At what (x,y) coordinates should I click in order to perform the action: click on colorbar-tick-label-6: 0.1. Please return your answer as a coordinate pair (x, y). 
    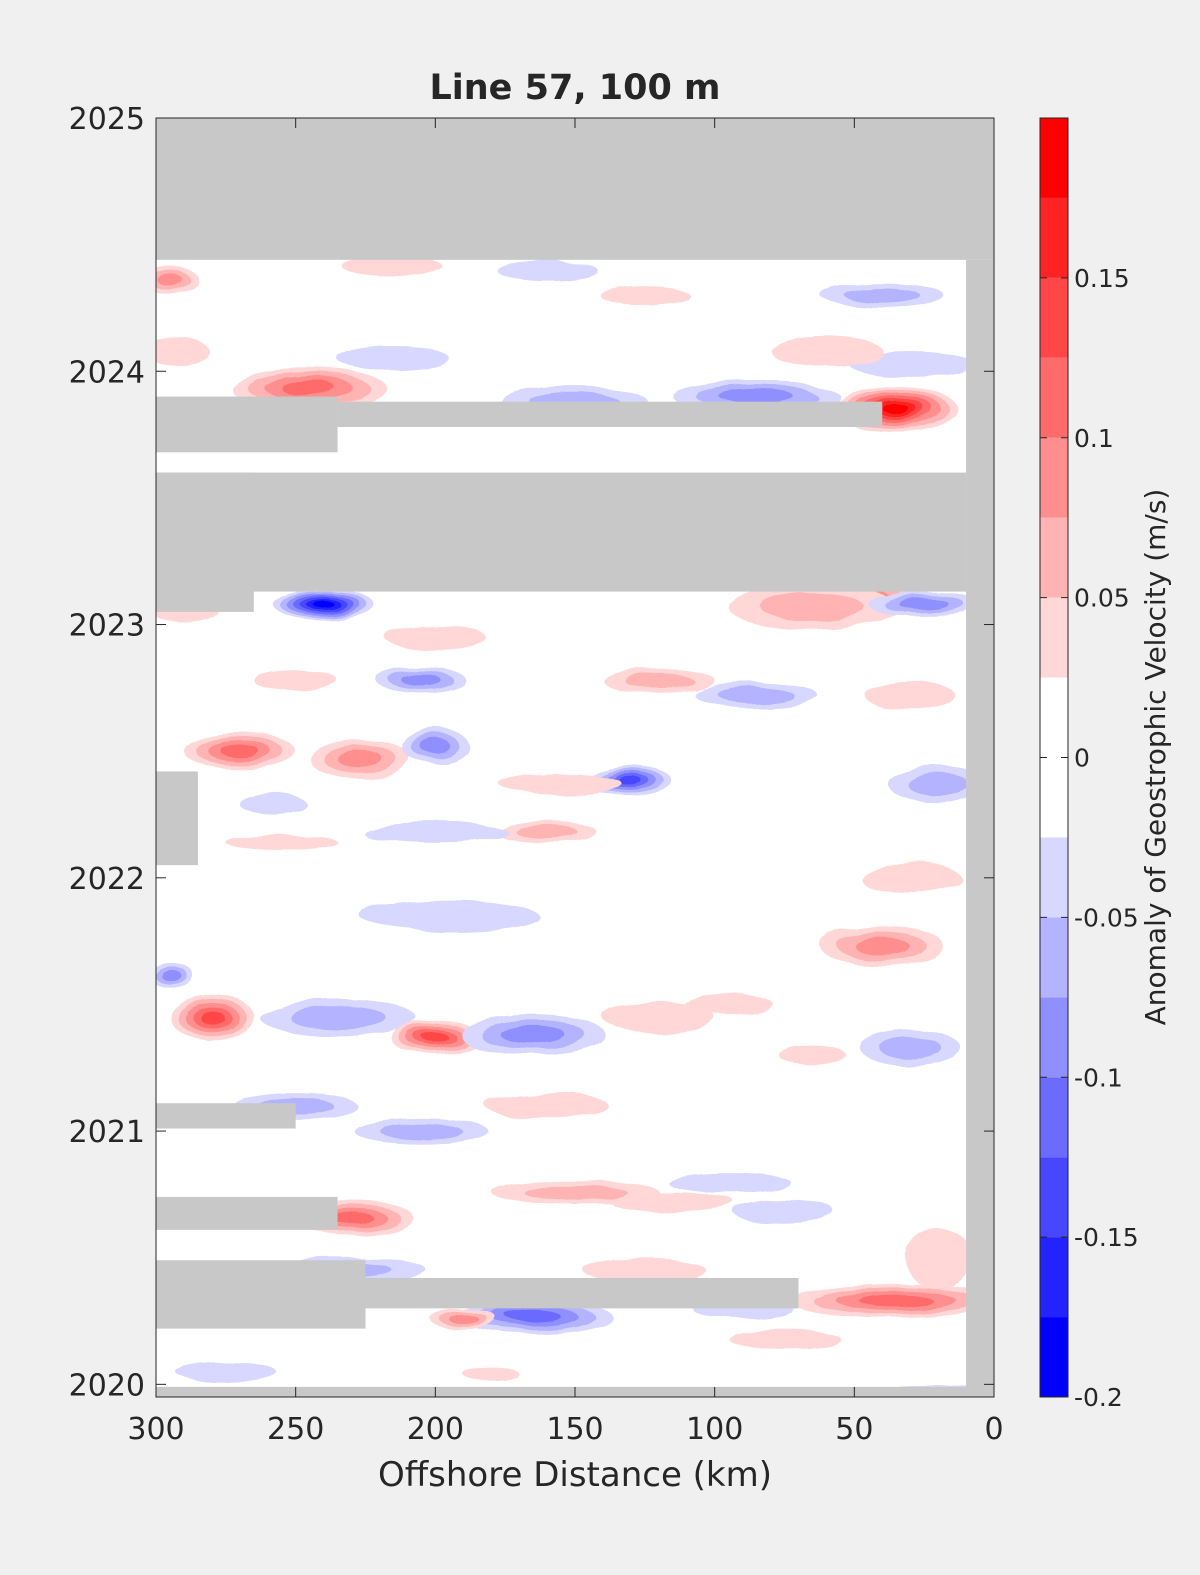
    Looking at the image, I should click on (1094, 438).